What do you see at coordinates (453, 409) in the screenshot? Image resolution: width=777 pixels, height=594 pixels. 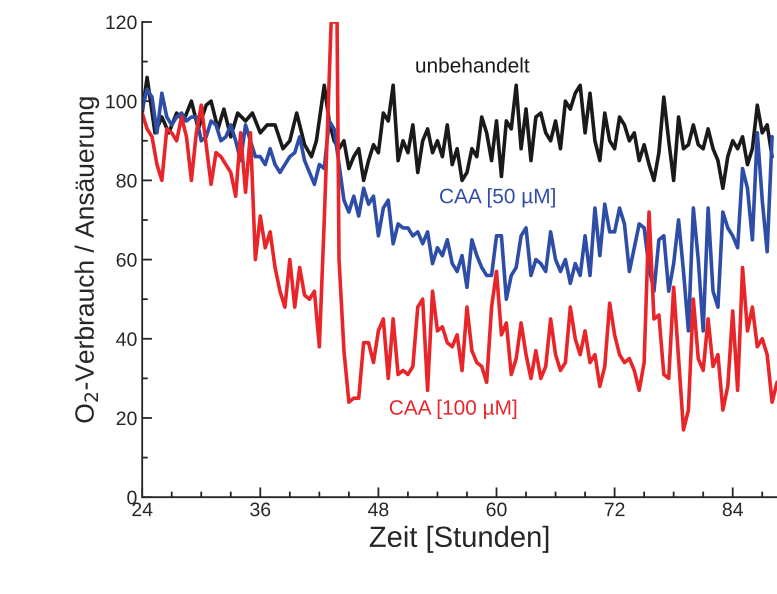 I see `series-label: CAA [100 µM]` at bounding box center [453, 409].